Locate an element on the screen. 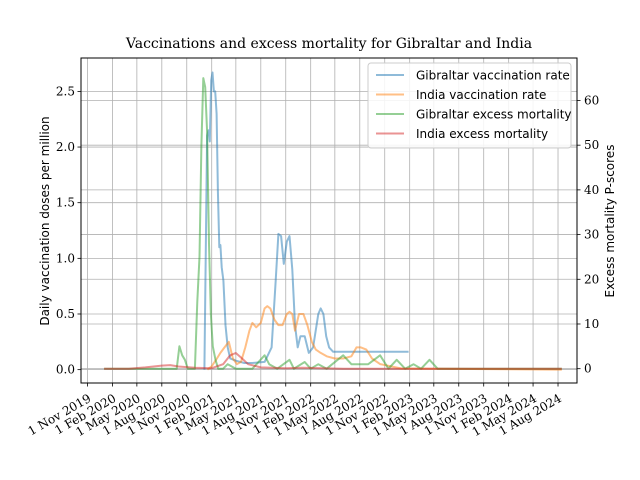  y-tick-label: 1.0 is located at coordinates (65, 258).